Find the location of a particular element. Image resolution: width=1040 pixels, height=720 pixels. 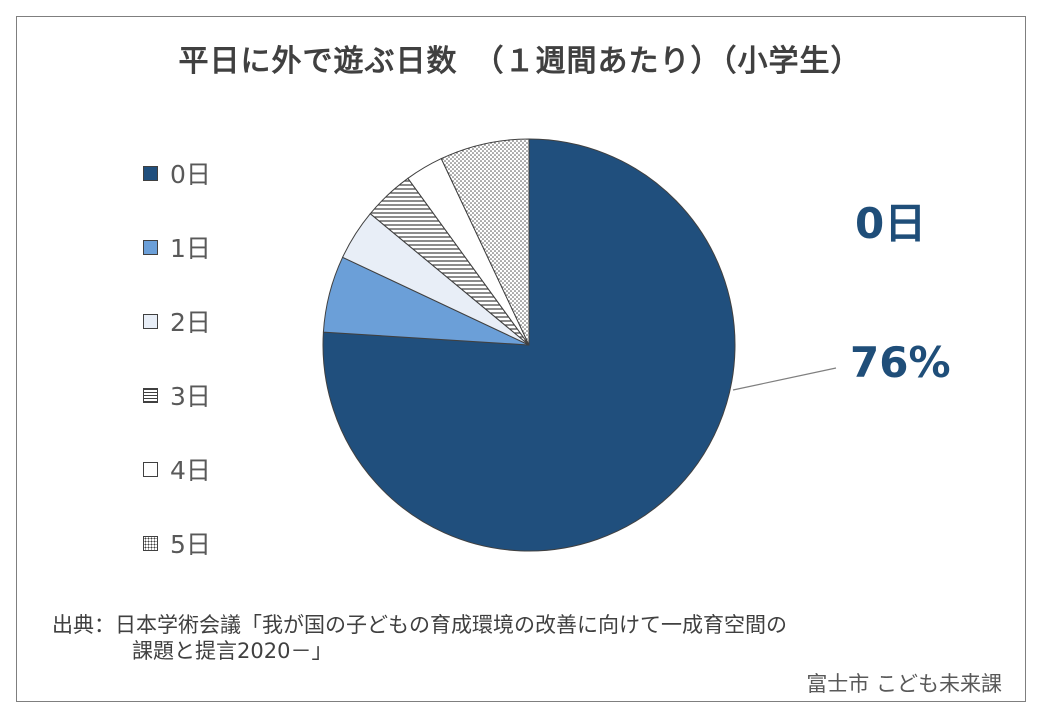

legend-label-0: 0日 is located at coordinates (190, 174).